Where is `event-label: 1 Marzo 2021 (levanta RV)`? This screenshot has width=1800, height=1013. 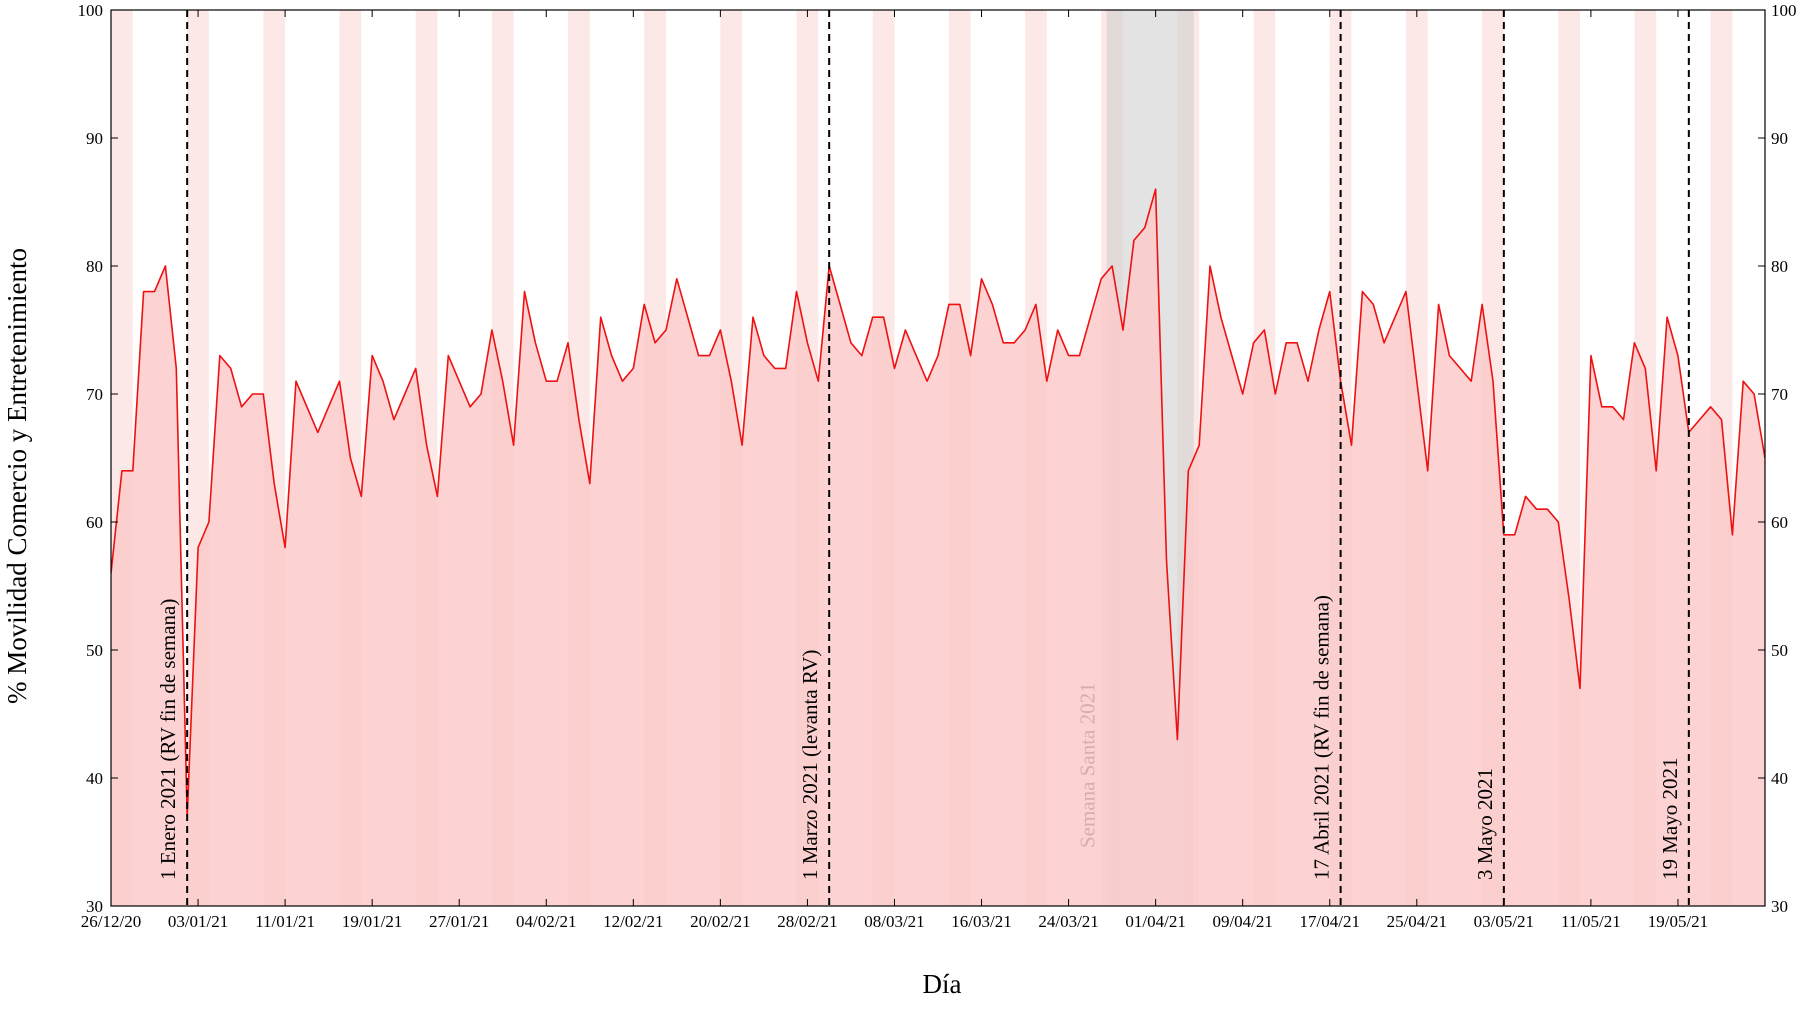
event-label: 1 Marzo 2021 (levanta RV) is located at coordinates (810, 765).